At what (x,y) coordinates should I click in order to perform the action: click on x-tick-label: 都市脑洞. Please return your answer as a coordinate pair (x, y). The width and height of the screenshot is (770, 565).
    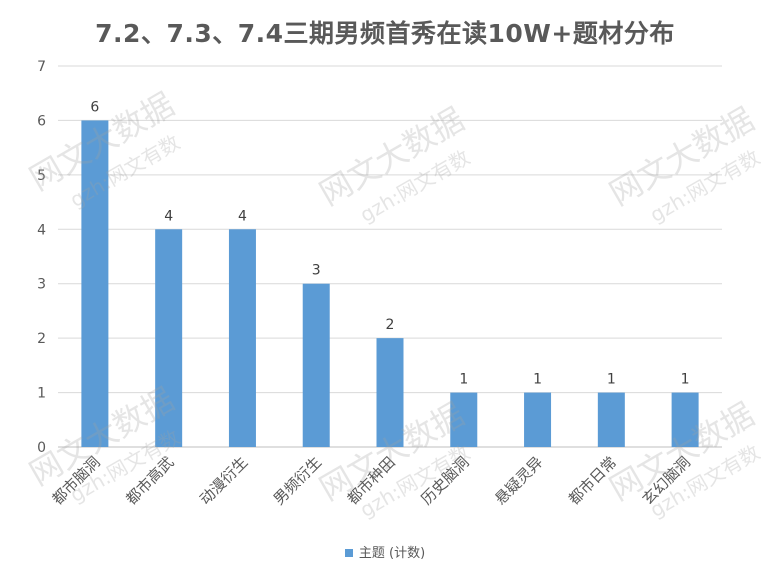
    Looking at the image, I should click on (76, 480).